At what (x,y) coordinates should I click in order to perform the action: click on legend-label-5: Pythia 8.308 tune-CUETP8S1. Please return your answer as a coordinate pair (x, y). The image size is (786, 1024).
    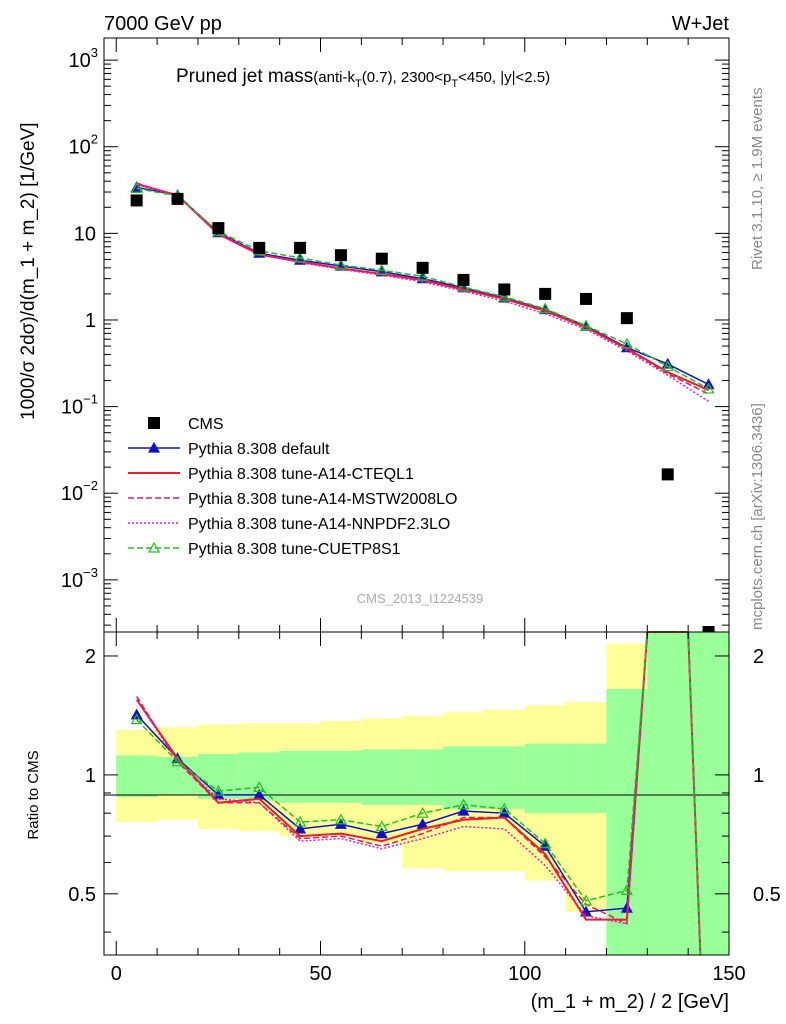
    Looking at the image, I should click on (294, 549).